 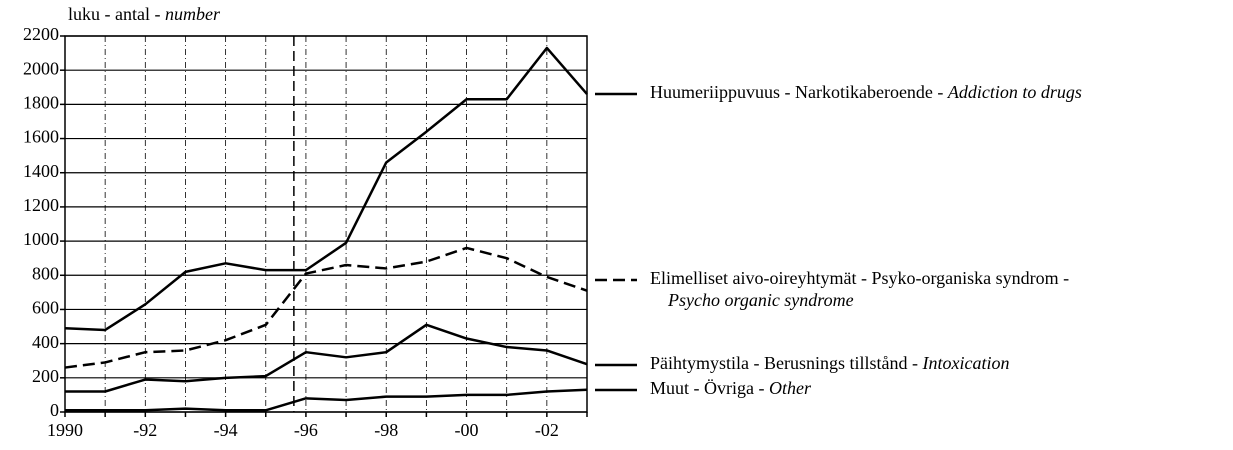 I want to click on legend-label-en: Psycho organic syndrome, so click(x=760, y=300).